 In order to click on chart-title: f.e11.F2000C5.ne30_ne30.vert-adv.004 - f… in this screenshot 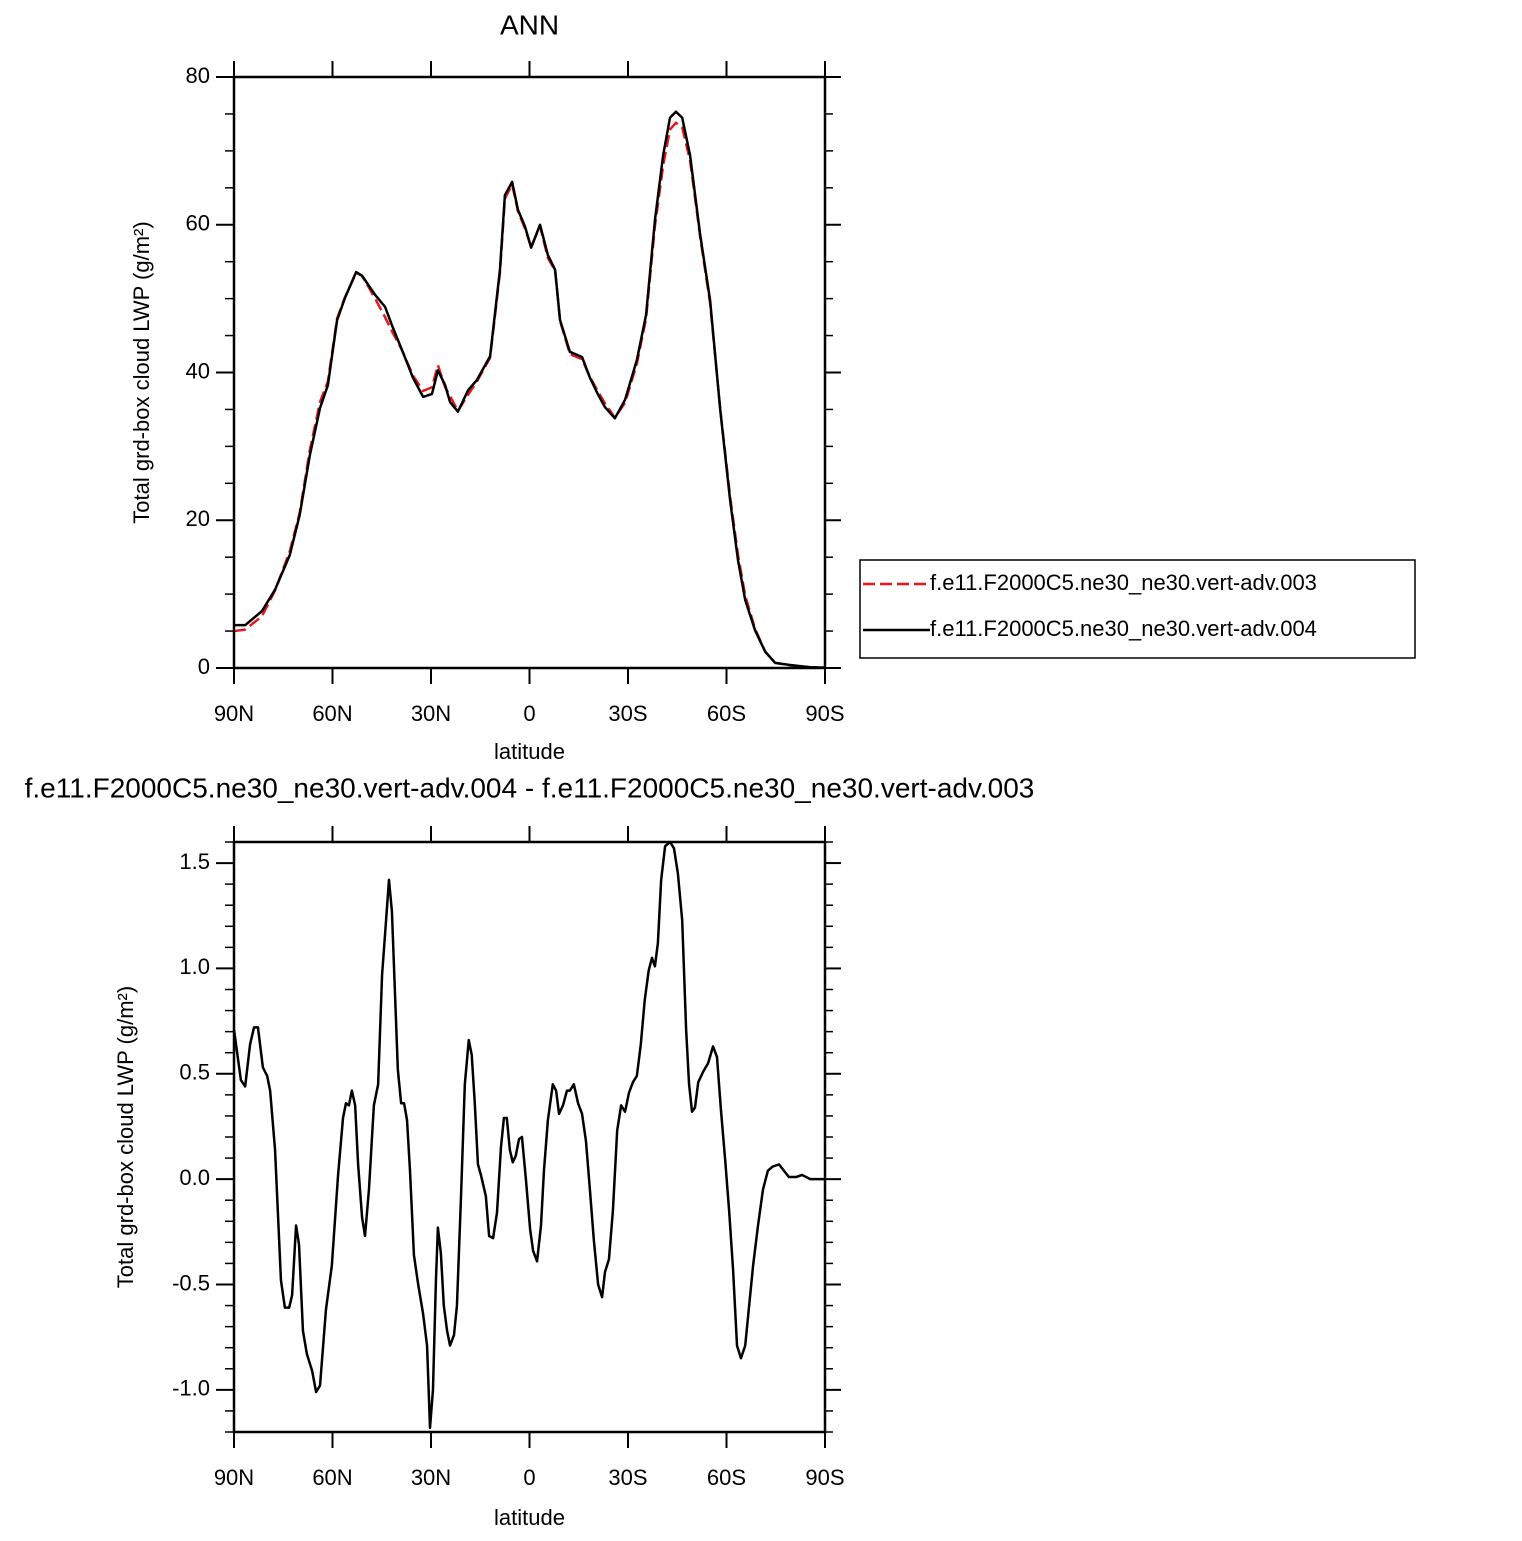, I will do `click(530, 787)`.